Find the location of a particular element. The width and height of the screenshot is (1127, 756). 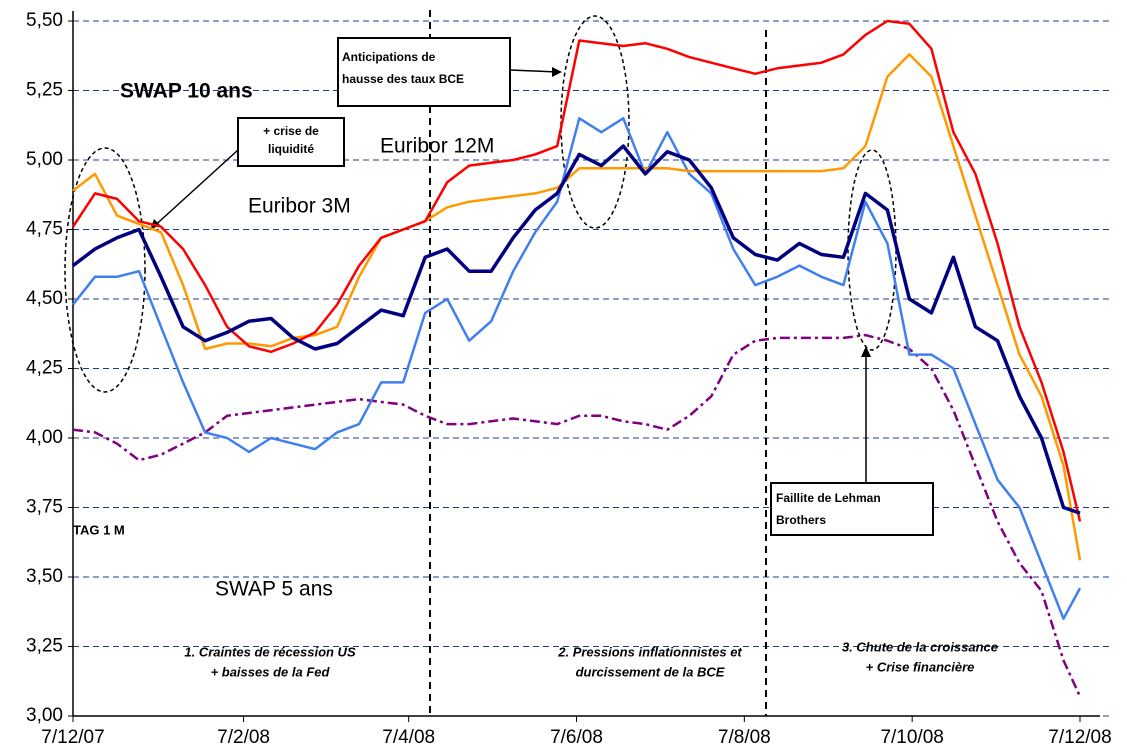

y-tick-label: 5,25 is located at coordinates (44, 90).